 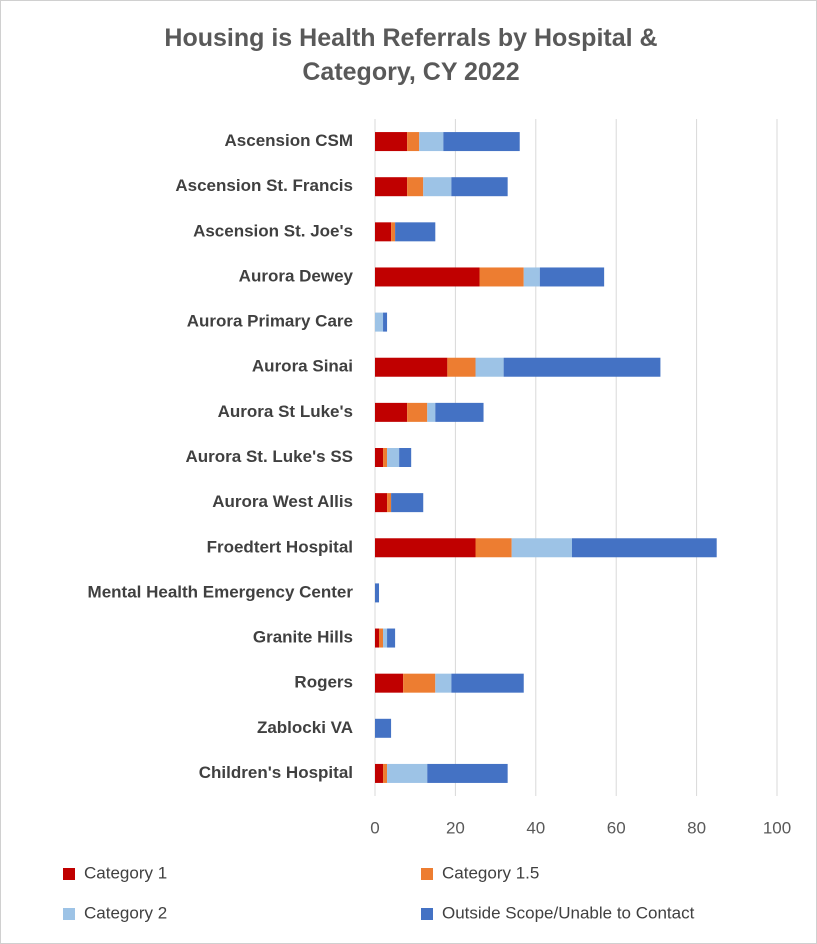 What do you see at coordinates (221, 591) in the screenshot?
I see `y-tick-label: Mental Health Emergency Center` at bounding box center [221, 591].